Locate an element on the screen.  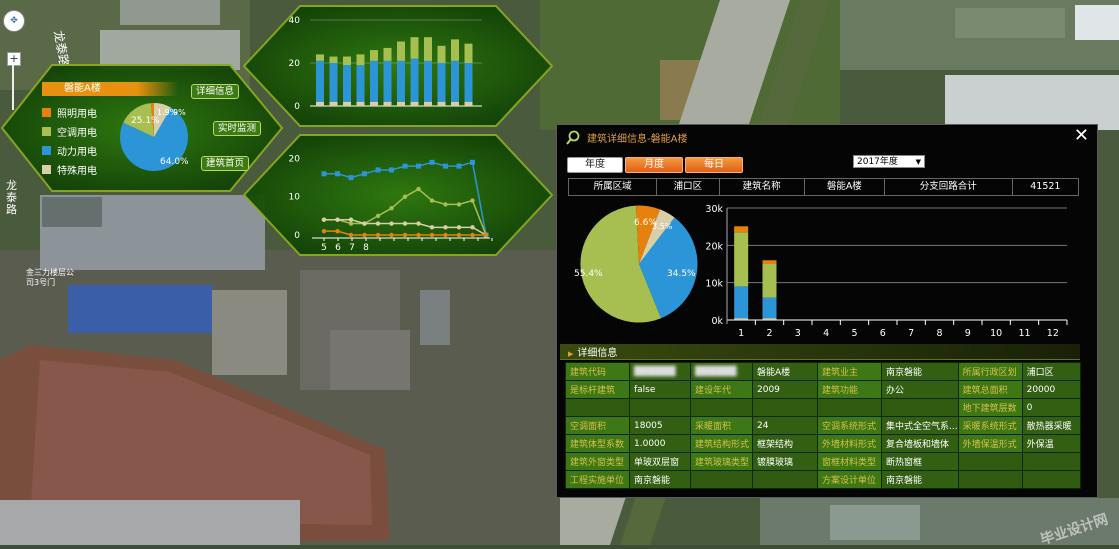
y-tick-label: 40 is located at coordinates (295, 21).